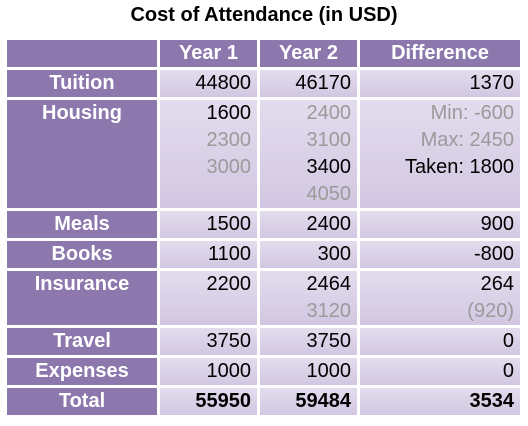 The height and width of the screenshot is (426, 528). What do you see at coordinates (229, 113) in the screenshot?
I see `cell-line: 1600` at bounding box center [229, 113].